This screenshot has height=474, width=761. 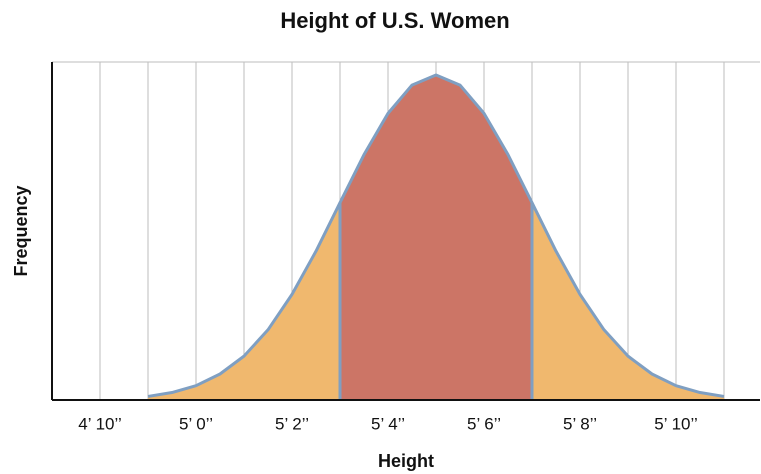 I want to click on x-tick-label: 5’ 2’’, so click(x=292, y=423).